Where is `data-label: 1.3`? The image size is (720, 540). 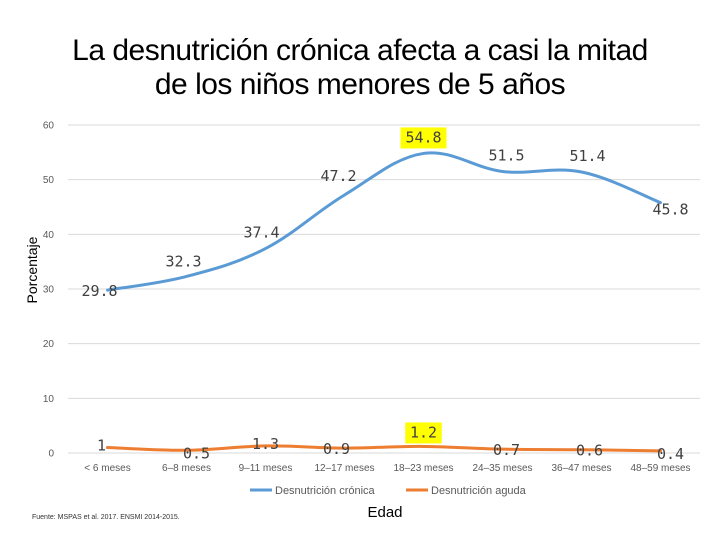 data-label: 1.3 is located at coordinates (265, 444).